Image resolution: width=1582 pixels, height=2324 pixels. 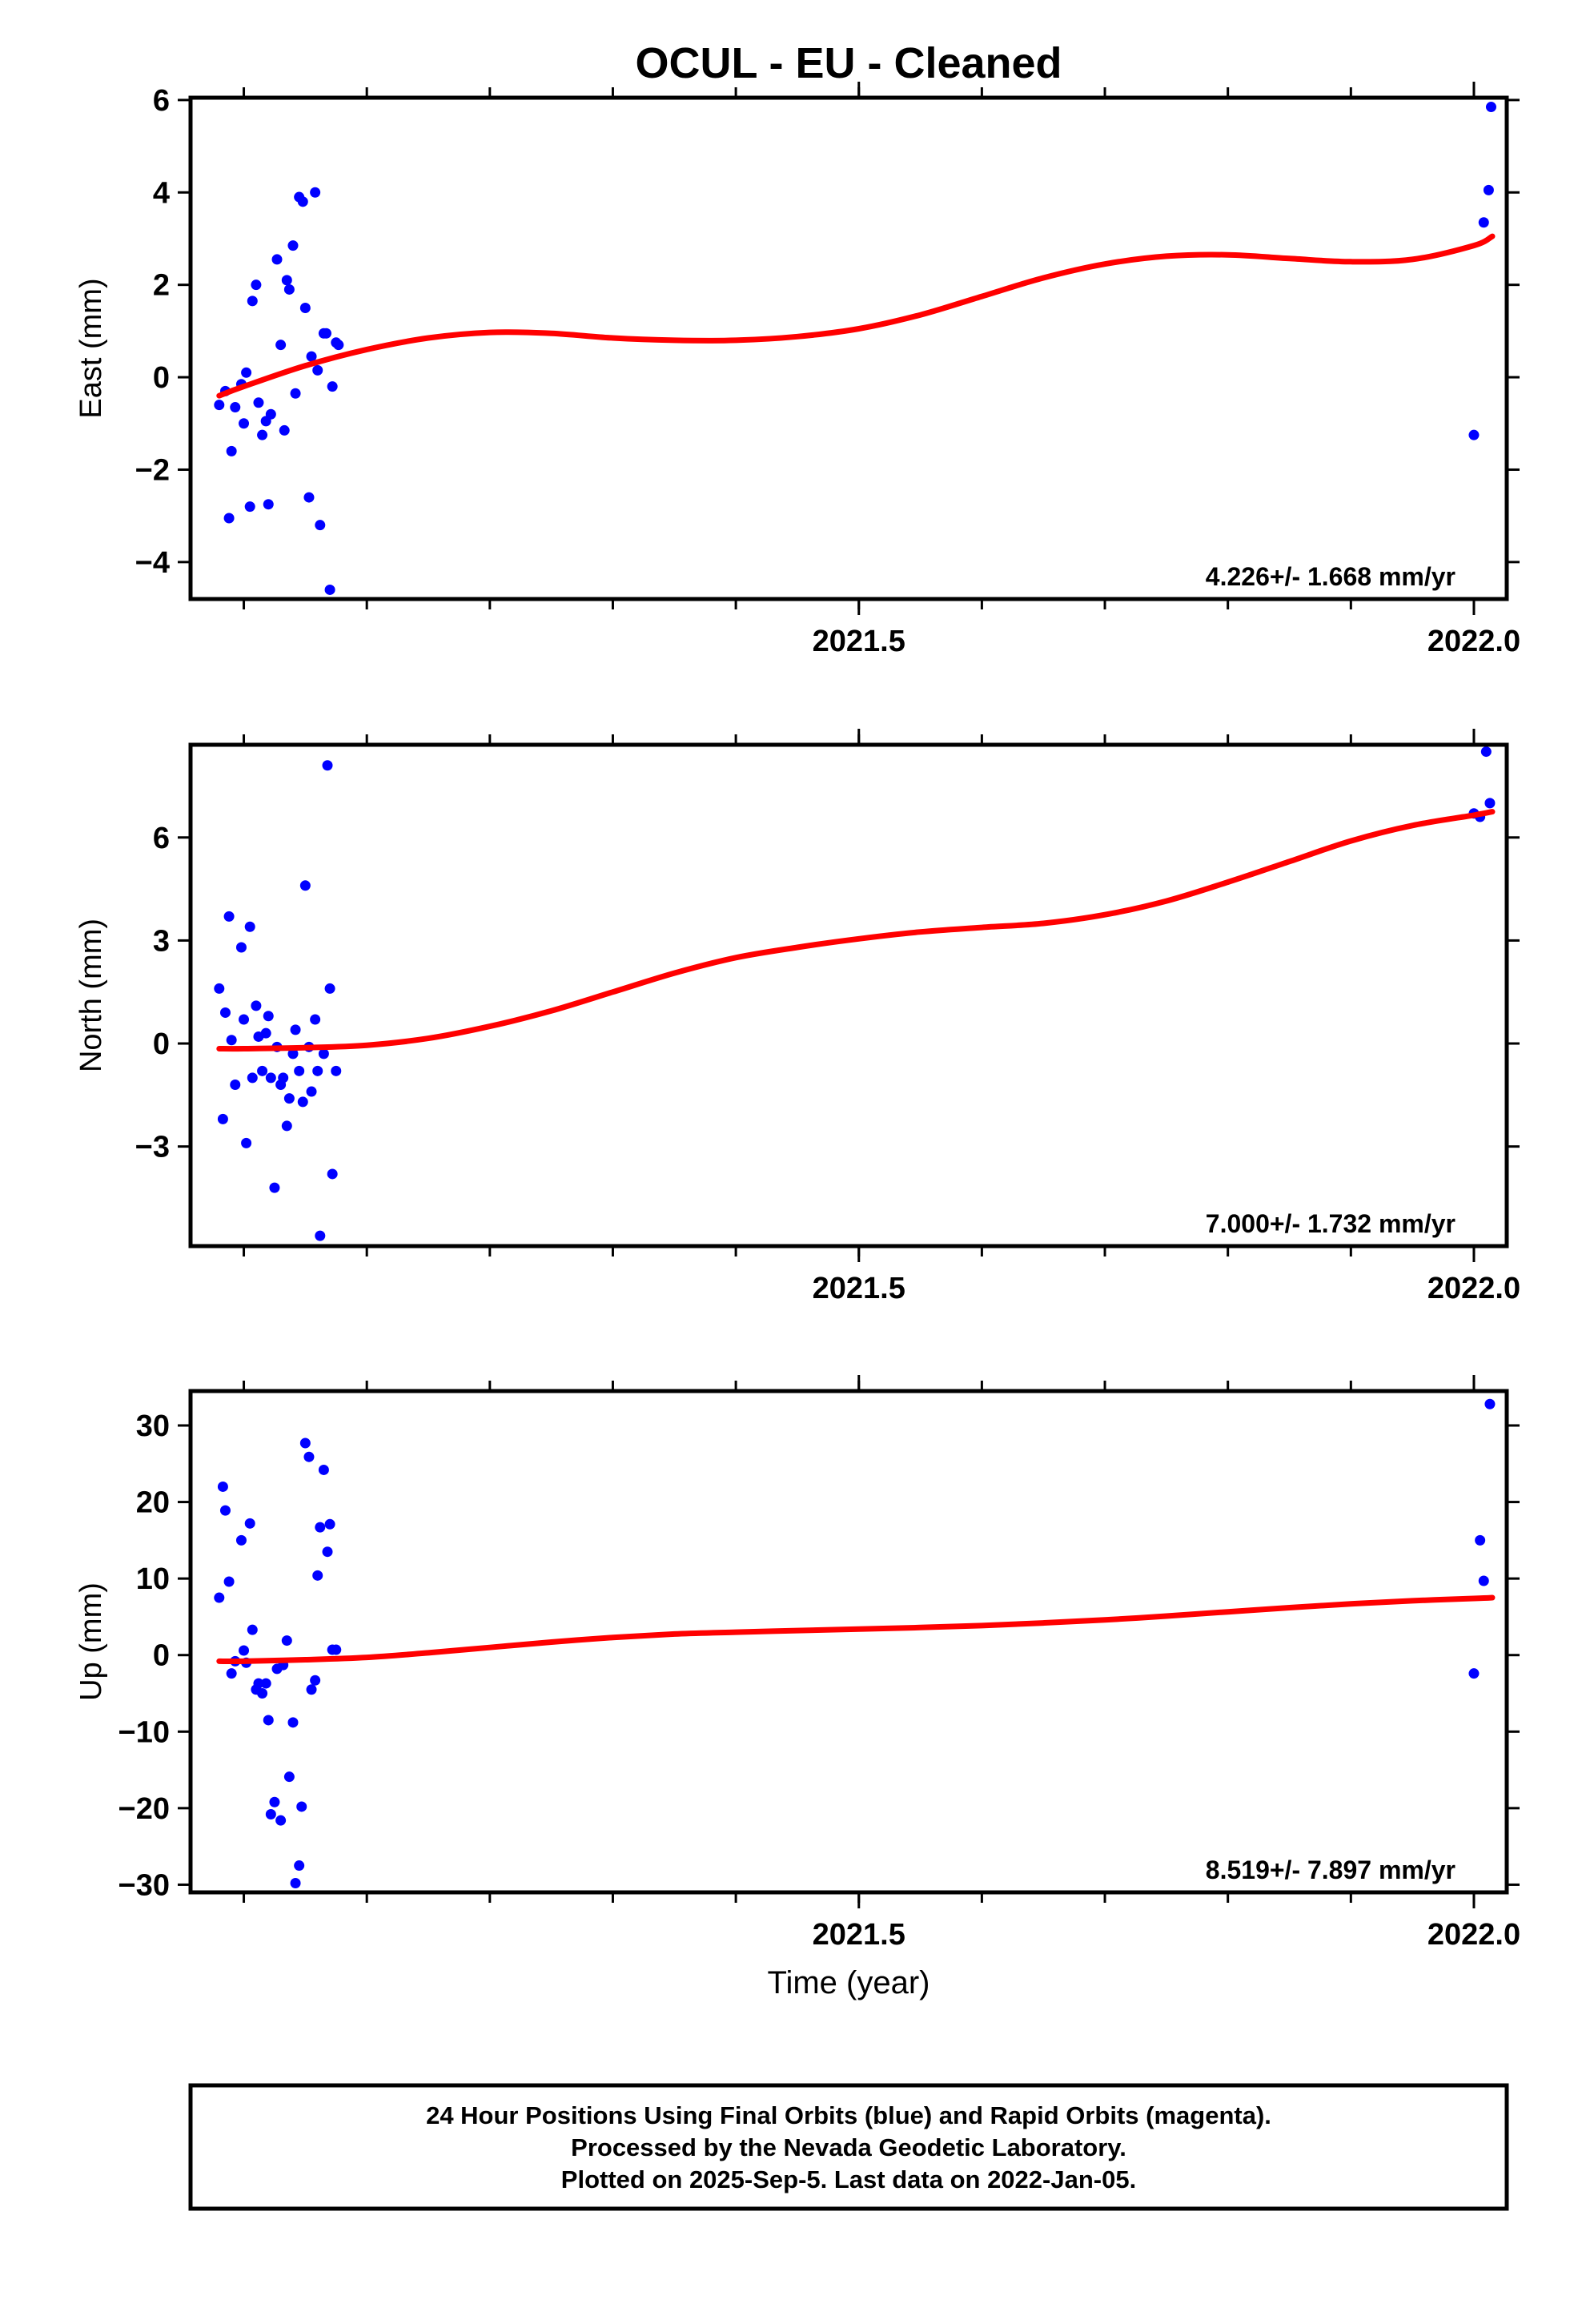 I want to click on up-y-axis-label: Up (mm), so click(x=91, y=1642).